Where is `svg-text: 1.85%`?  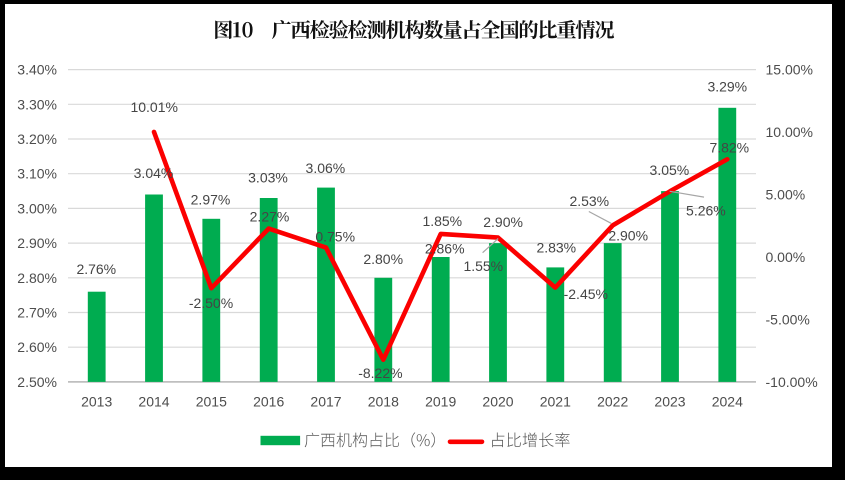
svg-text: 1.85% is located at coordinates (442, 221).